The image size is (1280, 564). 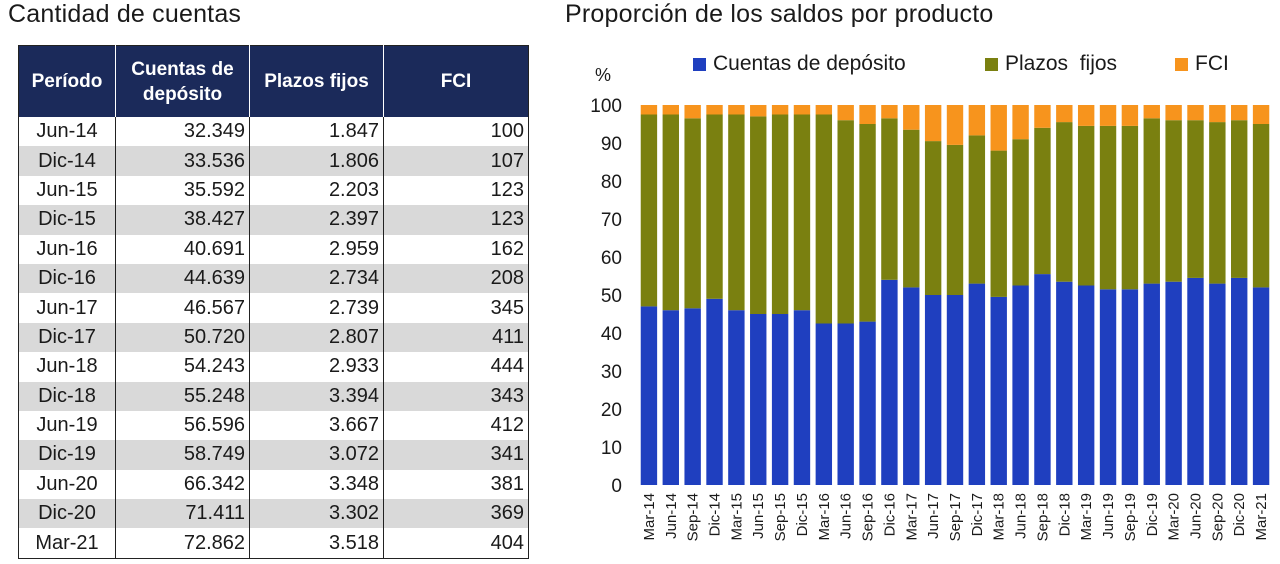 What do you see at coordinates (1217, 517) in the screenshot?
I see `x-tick-label: Sep-20` at bounding box center [1217, 517].